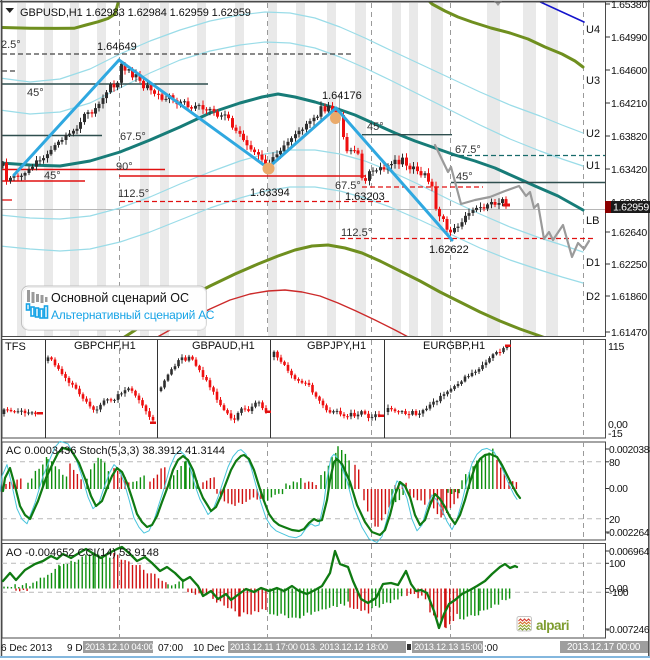 The image size is (650, 660). Describe the element at coordinates (454, 346) in the screenshot. I see `svg-text: EURGBP,H1` at that location.